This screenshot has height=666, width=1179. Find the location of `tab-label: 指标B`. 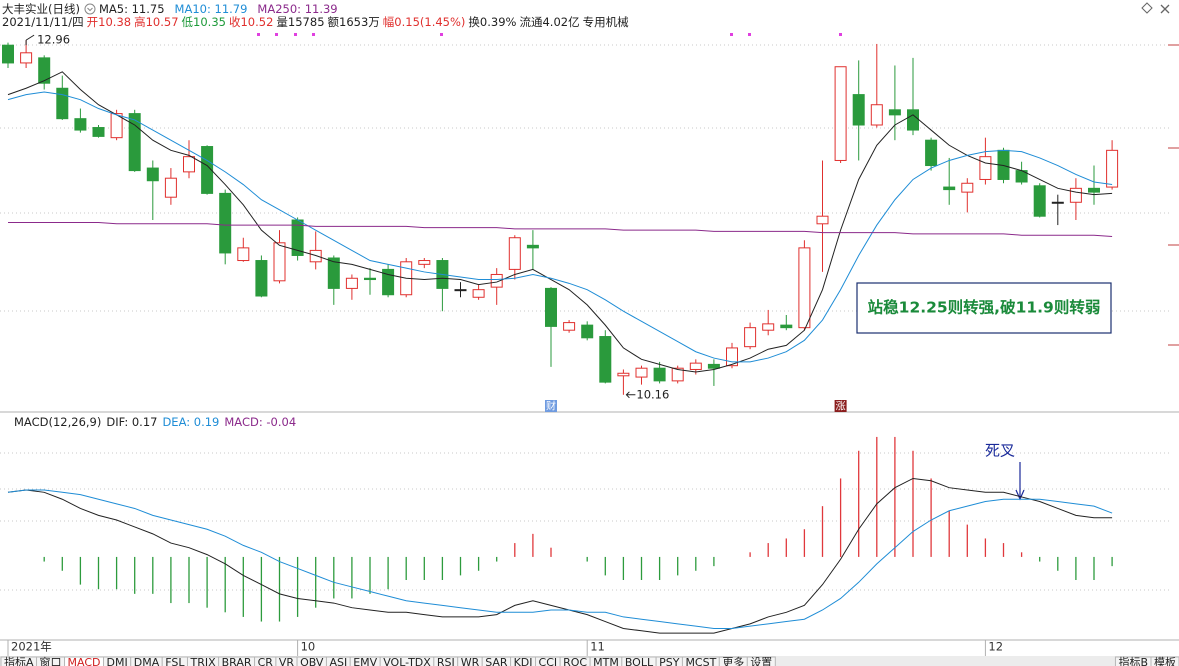

tab-label: 指标B is located at coordinates (1133, 660).